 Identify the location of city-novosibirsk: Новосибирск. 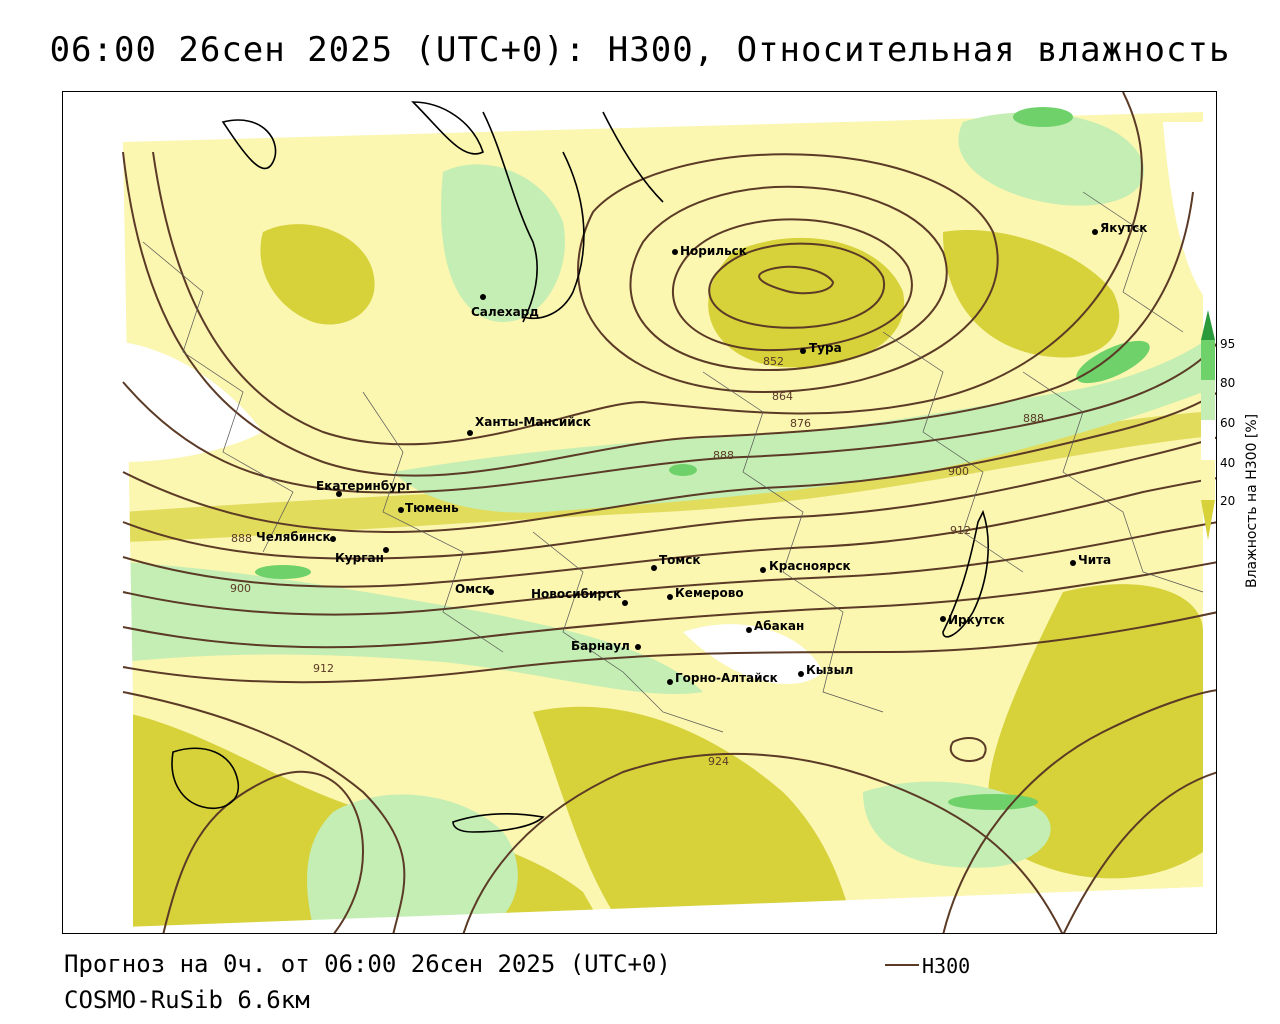
(579, 596).